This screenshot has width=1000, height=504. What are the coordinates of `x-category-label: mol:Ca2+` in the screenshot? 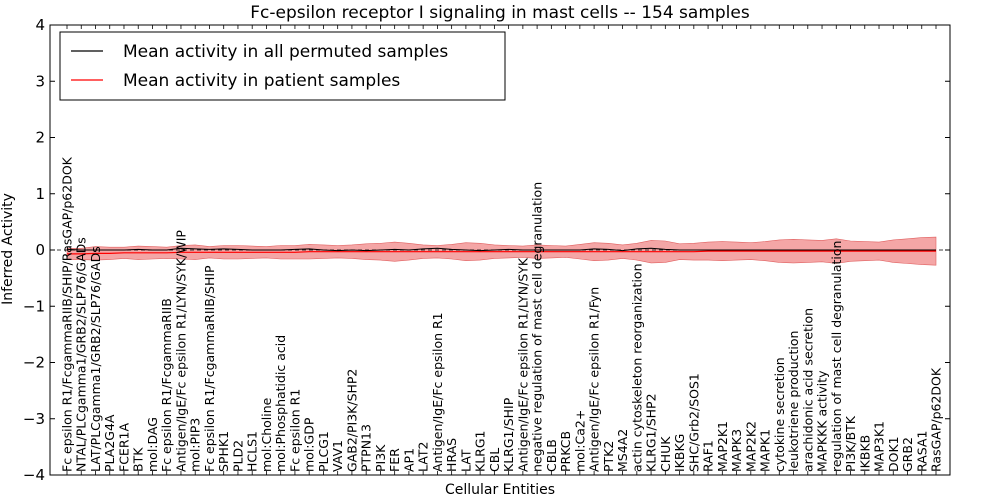 It's located at (579, 441).